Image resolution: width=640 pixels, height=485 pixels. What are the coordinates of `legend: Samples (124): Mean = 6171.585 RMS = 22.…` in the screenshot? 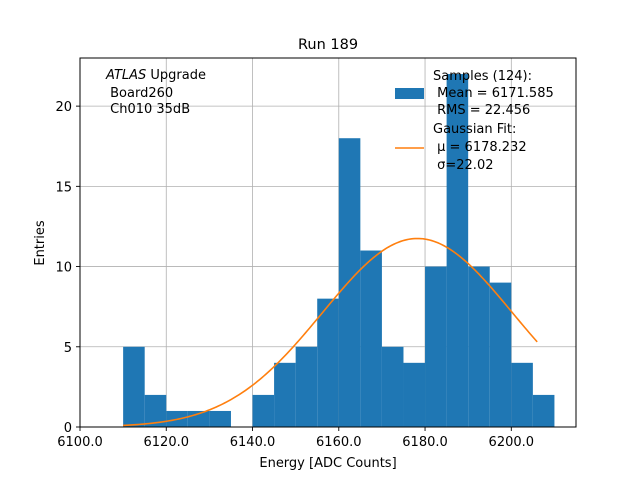 It's located at (474, 121).